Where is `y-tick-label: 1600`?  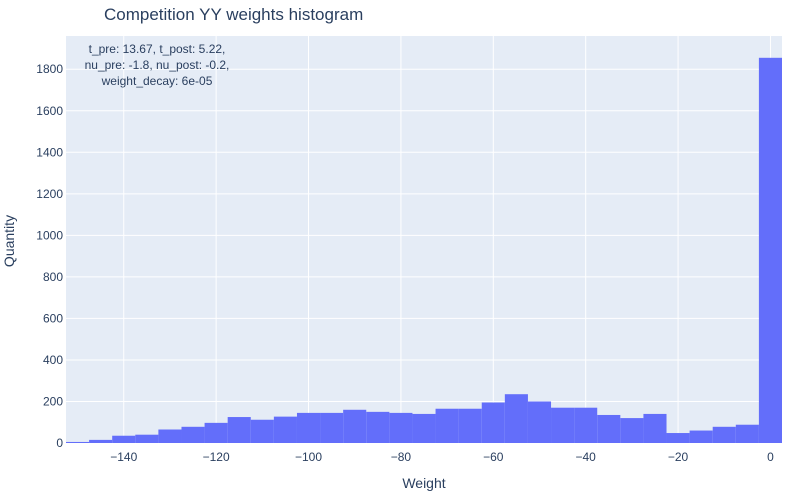
y-tick-label: 1600 is located at coordinates (49, 111).